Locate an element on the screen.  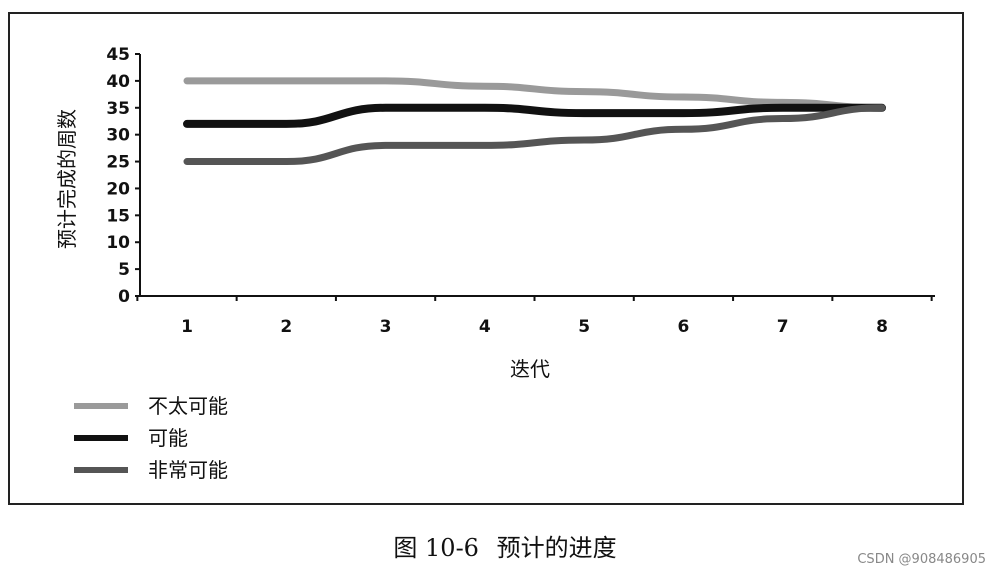
y-tick-label: 35 is located at coordinates (118, 109).